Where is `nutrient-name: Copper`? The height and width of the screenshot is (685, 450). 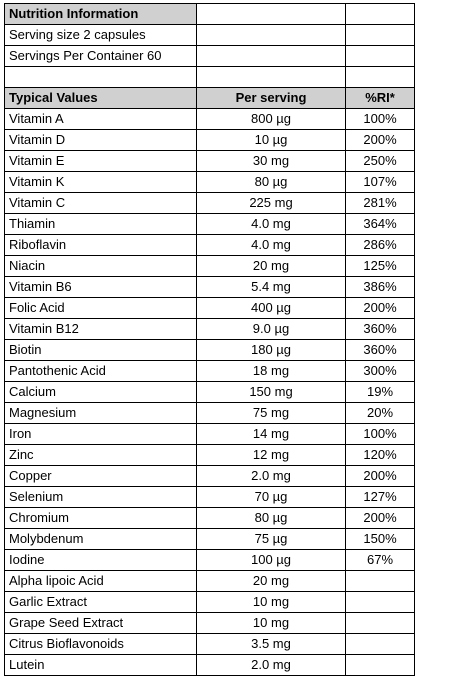
nutrient-name: Copper is located at coordinates (100, 476).